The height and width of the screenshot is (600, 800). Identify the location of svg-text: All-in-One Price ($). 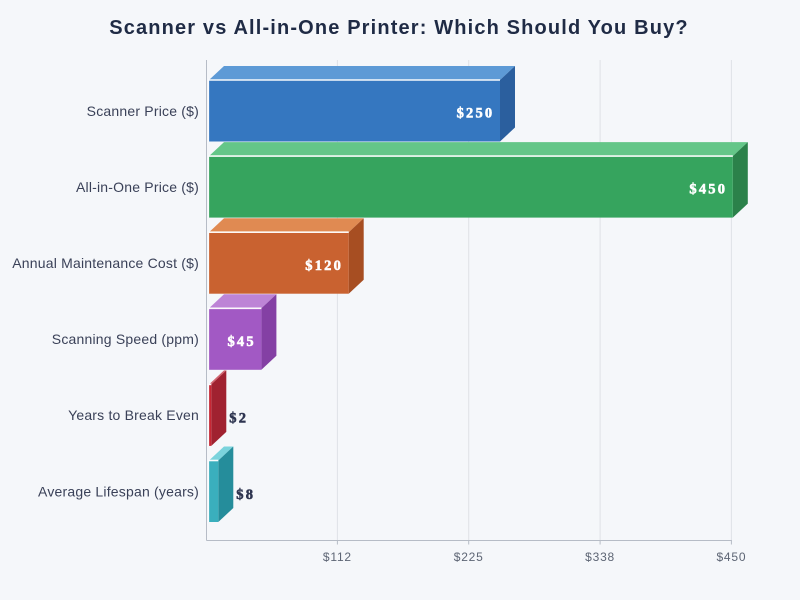
(137, 187).